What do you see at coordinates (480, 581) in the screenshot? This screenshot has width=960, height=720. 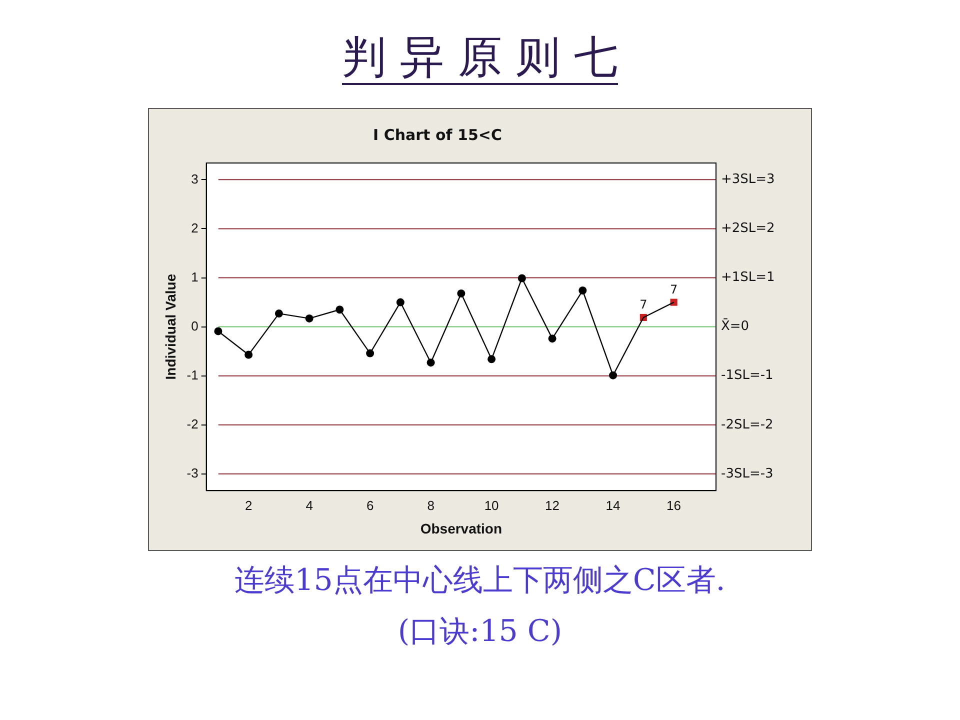 I see `text: 连续15点在中心线上下两侧之C区者.` at bounding box center [480, 581].